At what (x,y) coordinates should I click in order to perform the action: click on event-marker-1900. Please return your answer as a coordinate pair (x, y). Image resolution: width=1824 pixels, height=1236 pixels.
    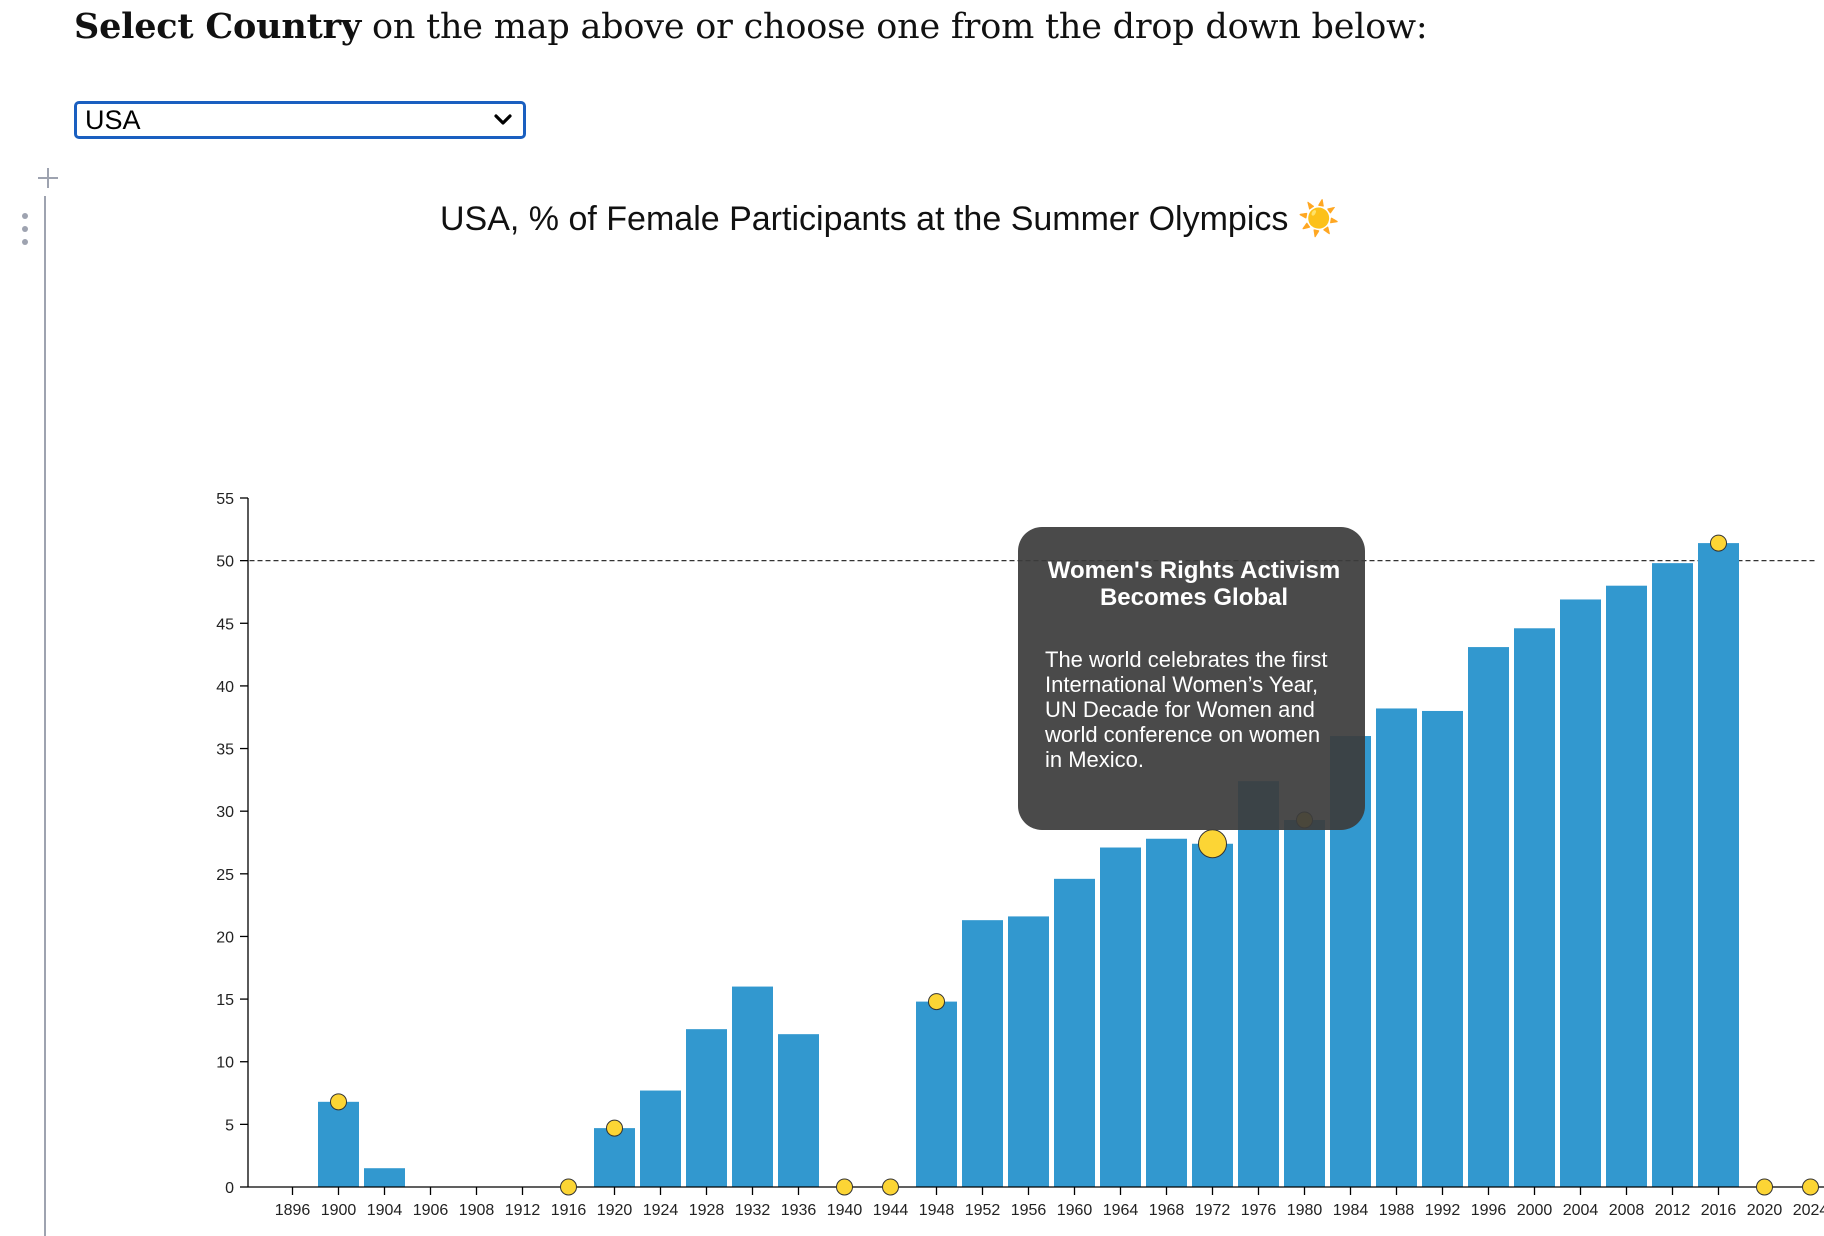
    Looking at the image, I should click on (338, 1102).